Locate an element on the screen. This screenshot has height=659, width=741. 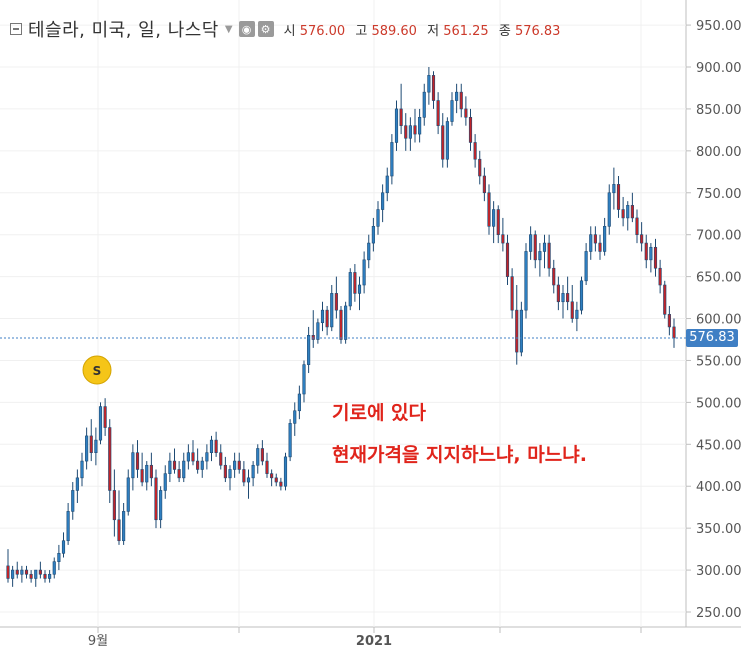
y-tick-label: 450.00 is located at coordinates (718, 445).